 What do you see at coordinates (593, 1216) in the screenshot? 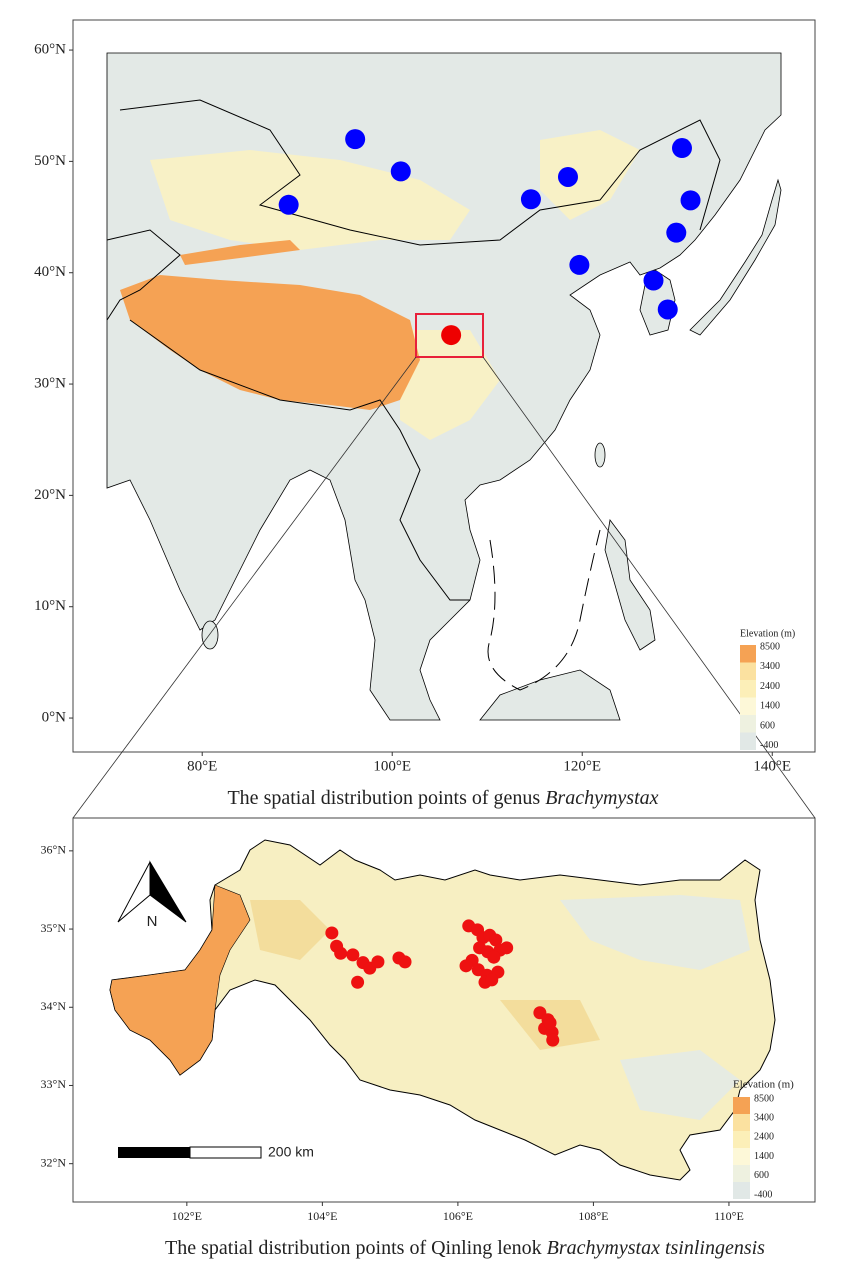
I see `x-tick-label: 108°E` at bounding box center [593, 1216].